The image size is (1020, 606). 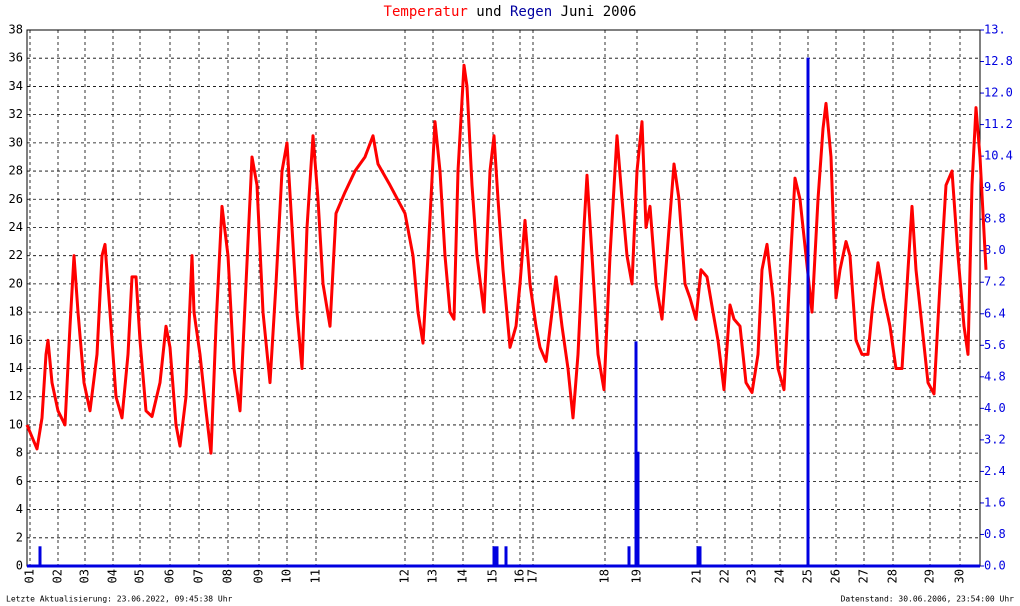 What do you see at coordinates (995, 408) in the screenshot?
I see `y2-tick-label: 4.0` at bounding box center [995, 408].